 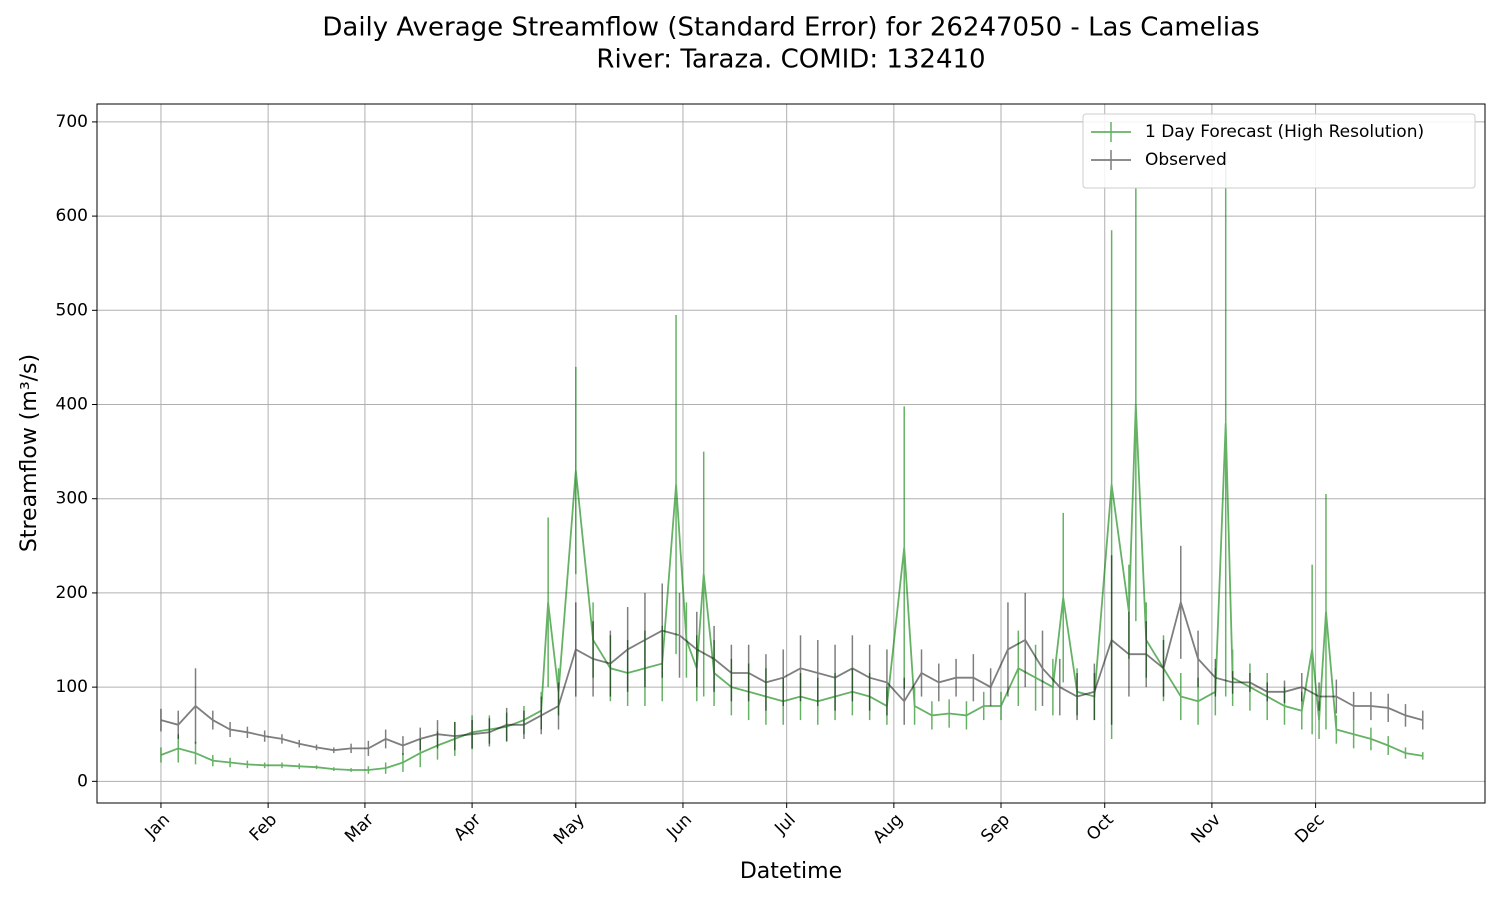 I want to click on x-tick-label: Oct, so click(x=1100, y=827).